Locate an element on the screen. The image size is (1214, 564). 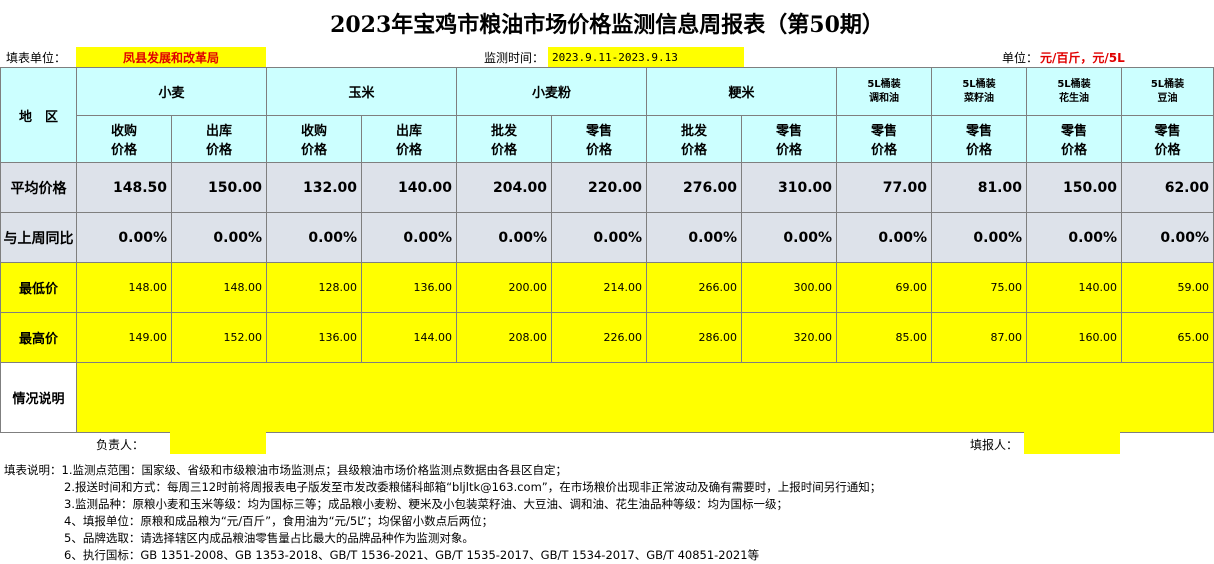
group-wheat: 小麦 is located at coordinates (171, 91).